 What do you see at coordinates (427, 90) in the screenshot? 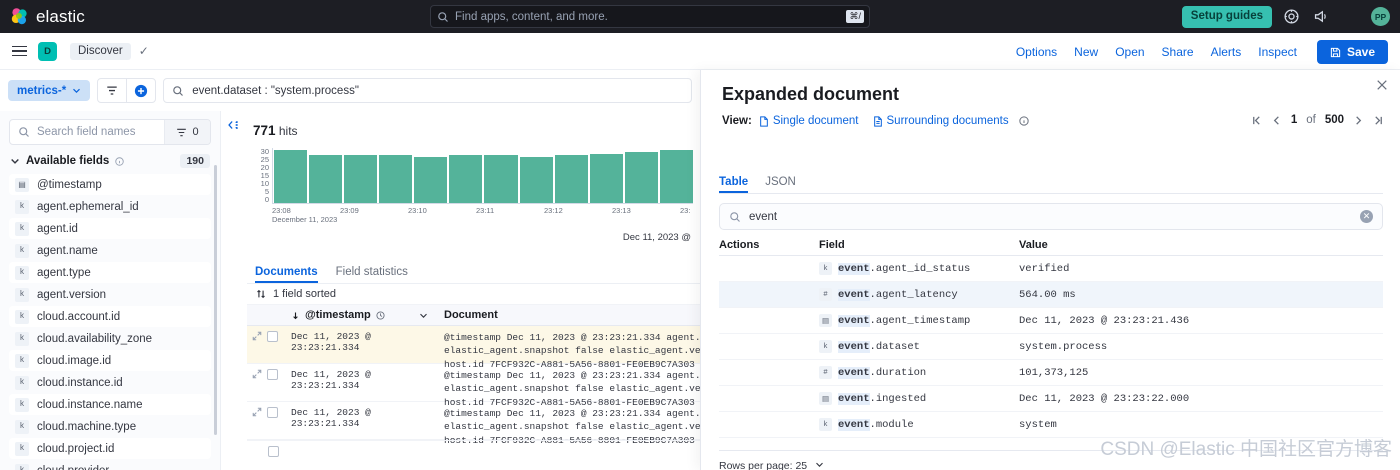
I see `search-input: event.dataset : "system.process"` at bounding box center [427, 90].